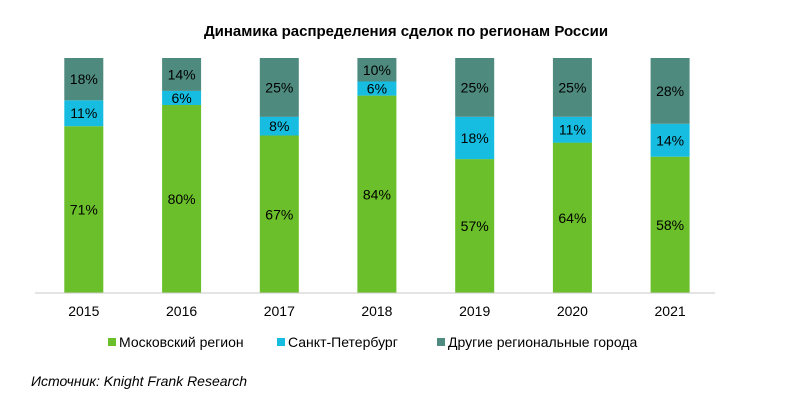 This screenshot has height=406, width=796. I want to click on x-tick-labels: 2015 2016 2017 2018 2019 2020 2021, so click(377, 311).